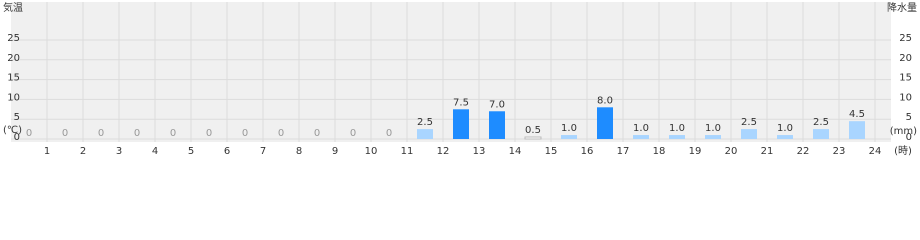 This screenshot has height=240, width=920. Describe the element at coordinates (905, 78) in the screenshot. I see `y2-tick-label: 15` at that location.